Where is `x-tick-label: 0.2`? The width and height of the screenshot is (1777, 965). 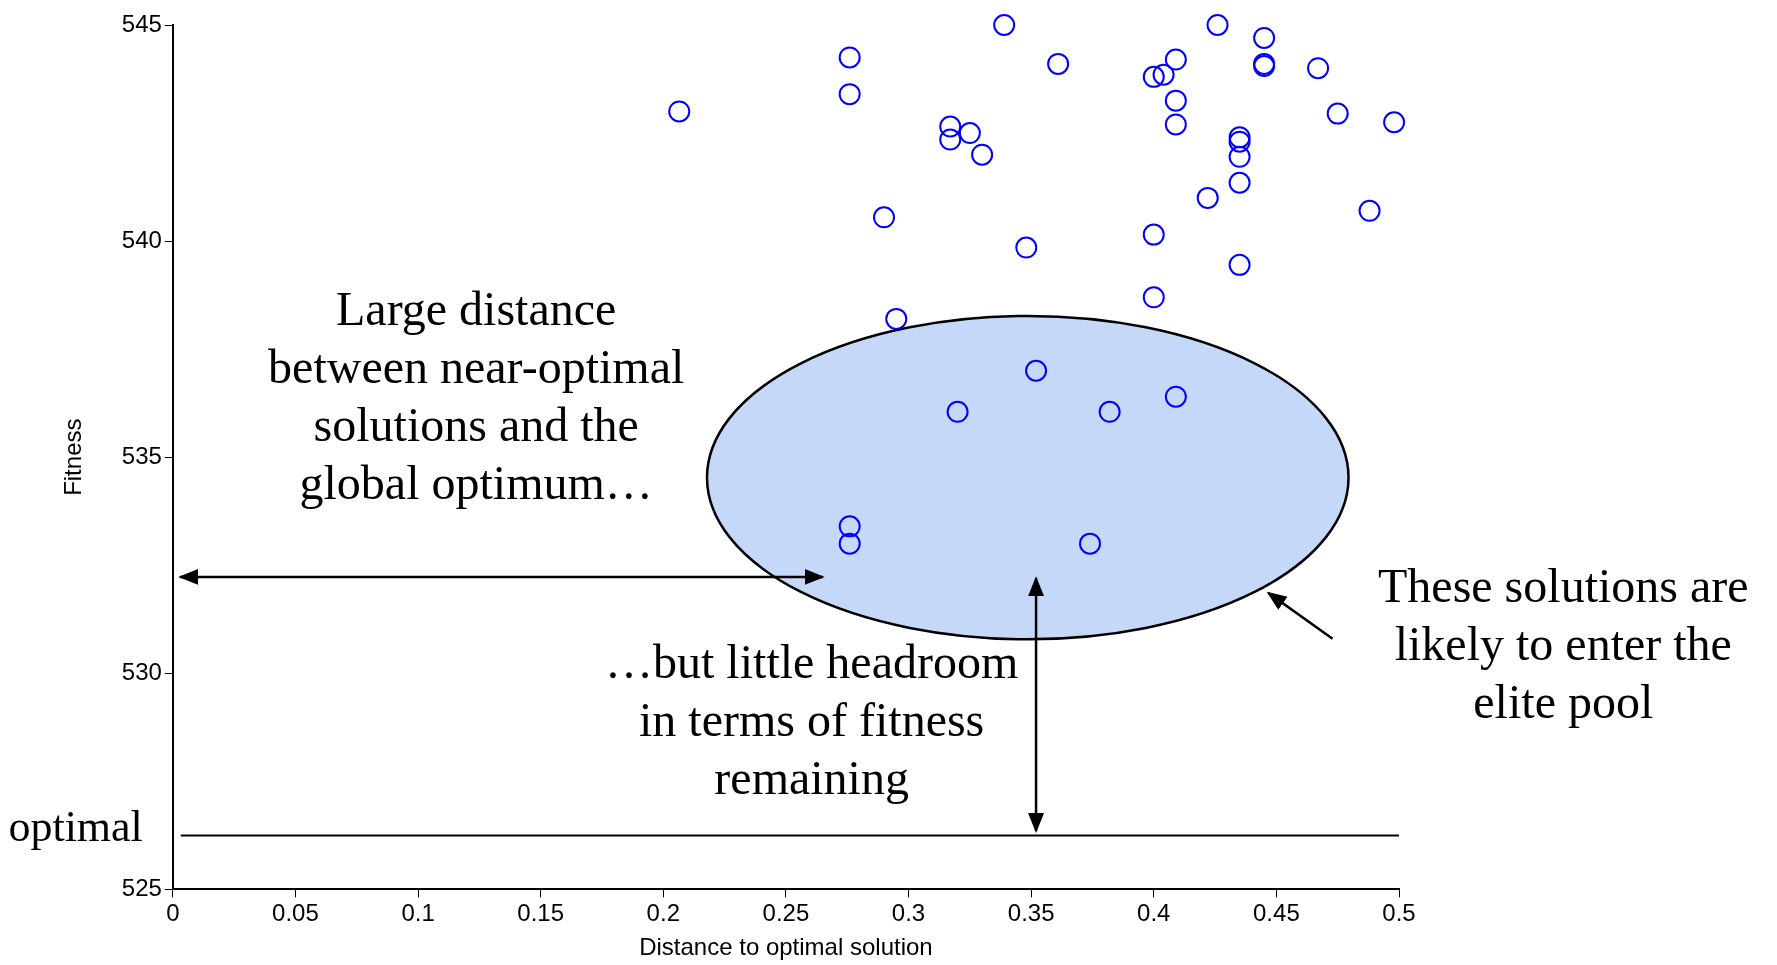
x-tick-label: 0.2 is located at coordinates (663, 913).